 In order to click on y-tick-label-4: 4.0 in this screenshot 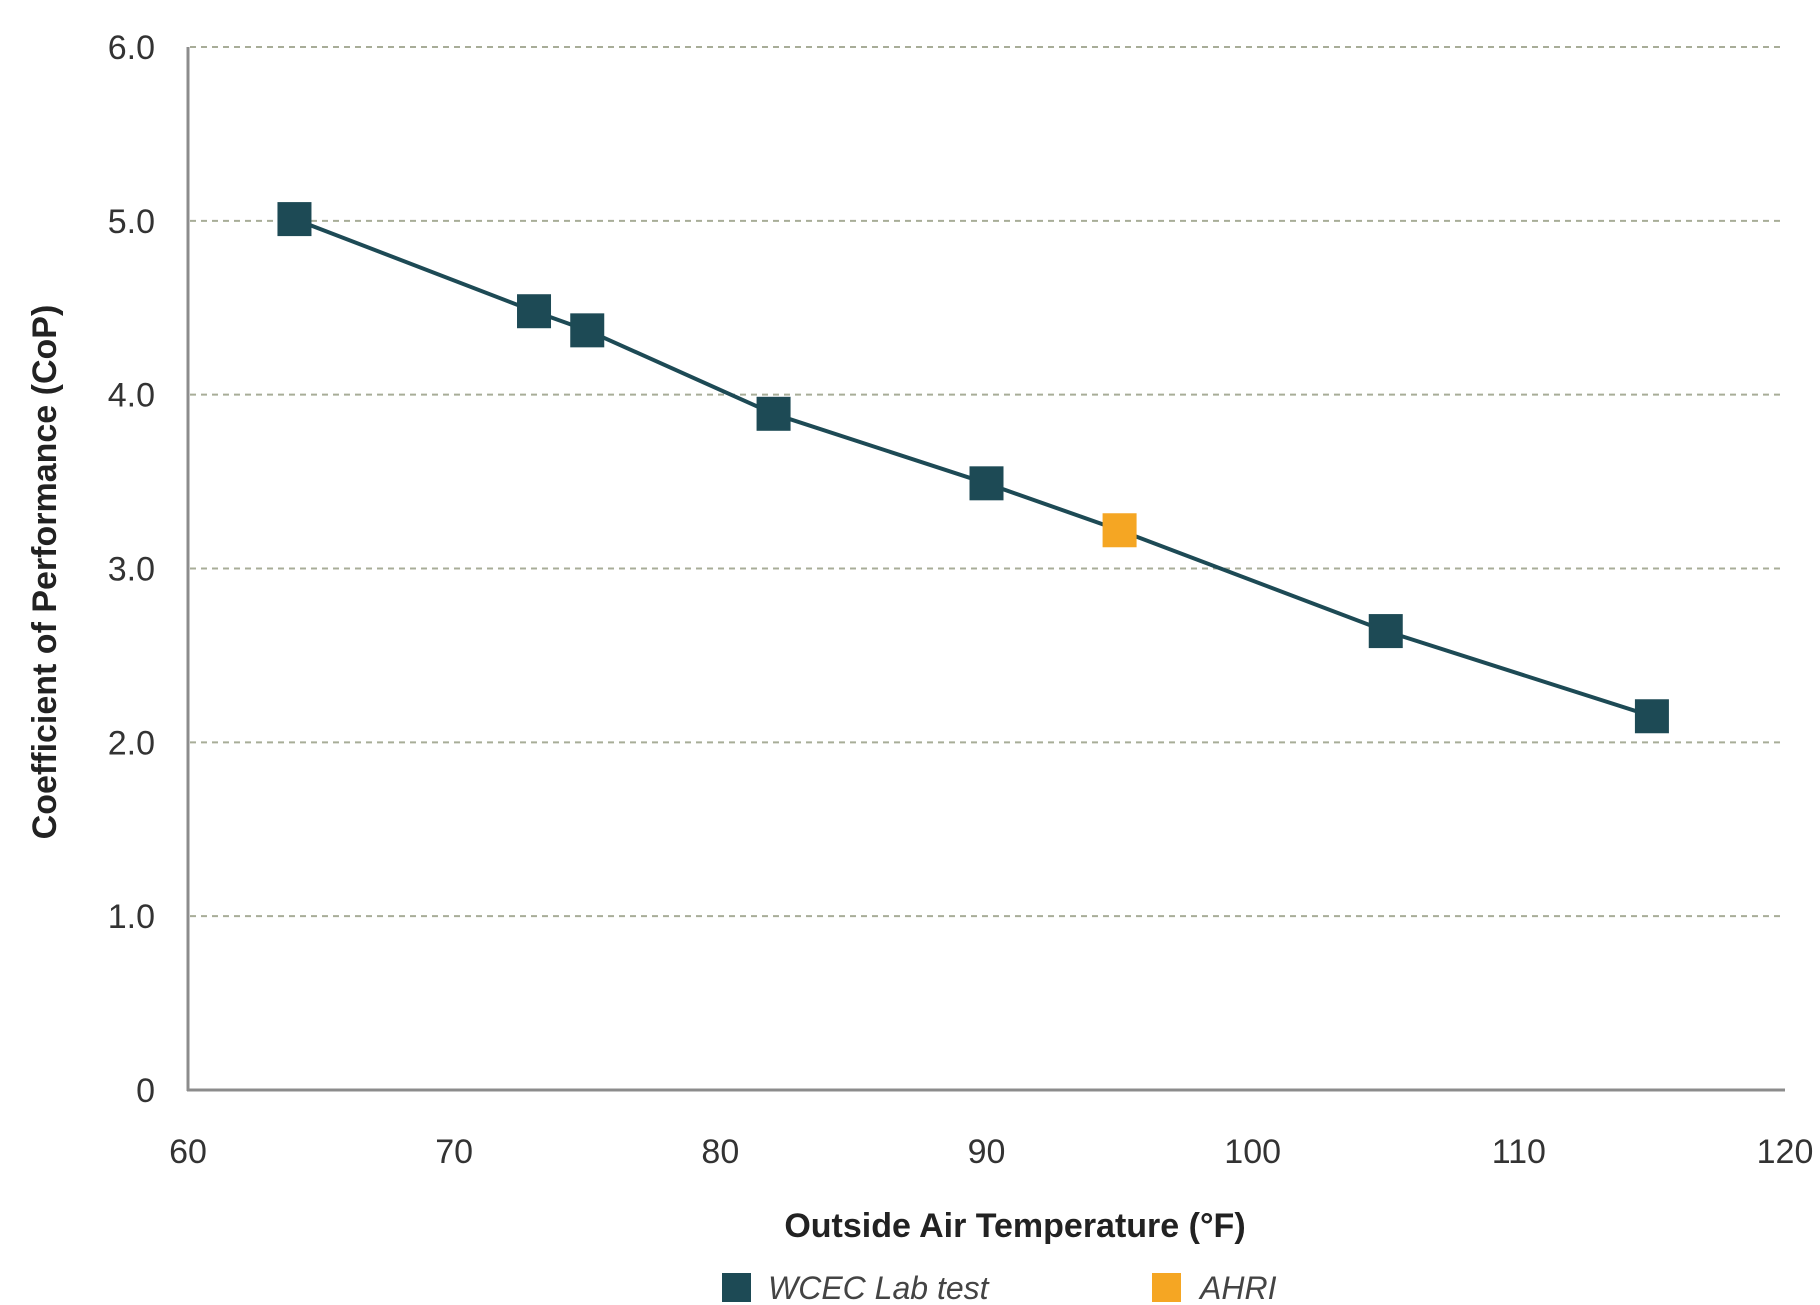, I will do `click(131, 396)`.